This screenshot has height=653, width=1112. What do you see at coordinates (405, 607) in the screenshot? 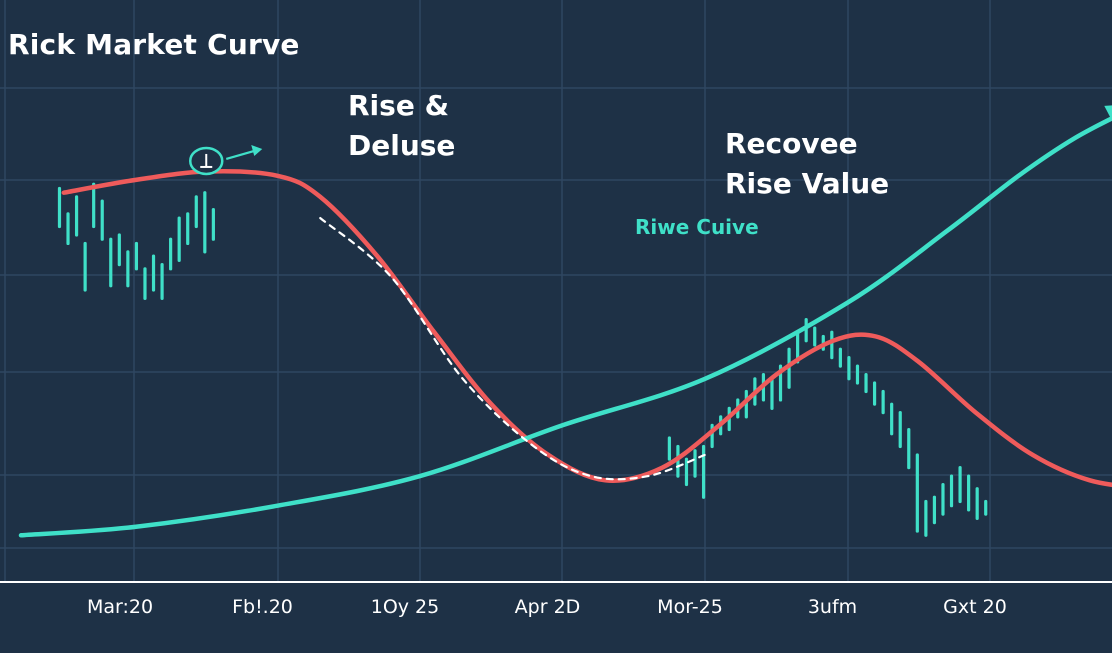
I see `x-tick-label: 1Oy 25` at bounding box center [405, 607].